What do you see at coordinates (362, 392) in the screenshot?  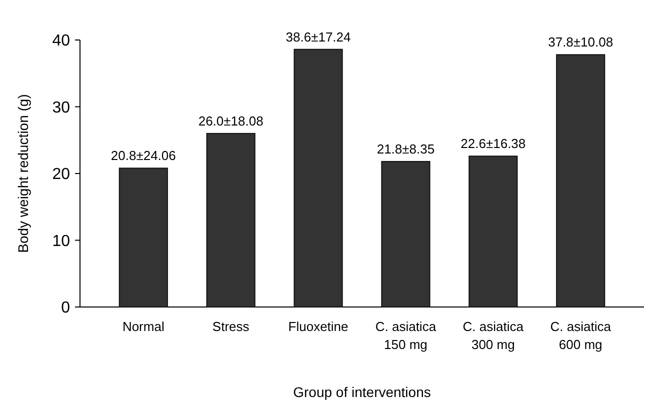 I see `x-axis-title: Group of interventions` at bounding box center [362, 392].